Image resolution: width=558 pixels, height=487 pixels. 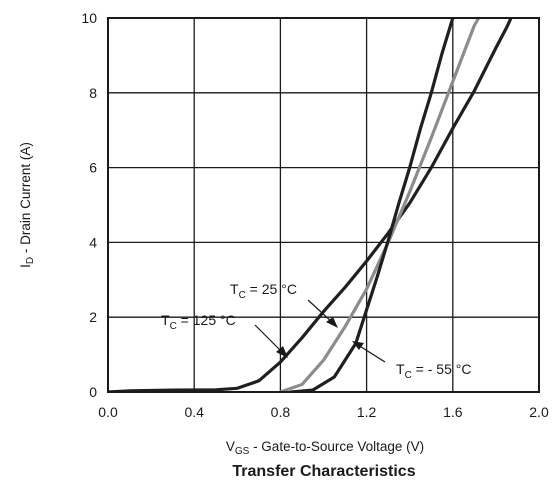 I want to click on label-arrowhead-25c, so click(x=332, y=322).